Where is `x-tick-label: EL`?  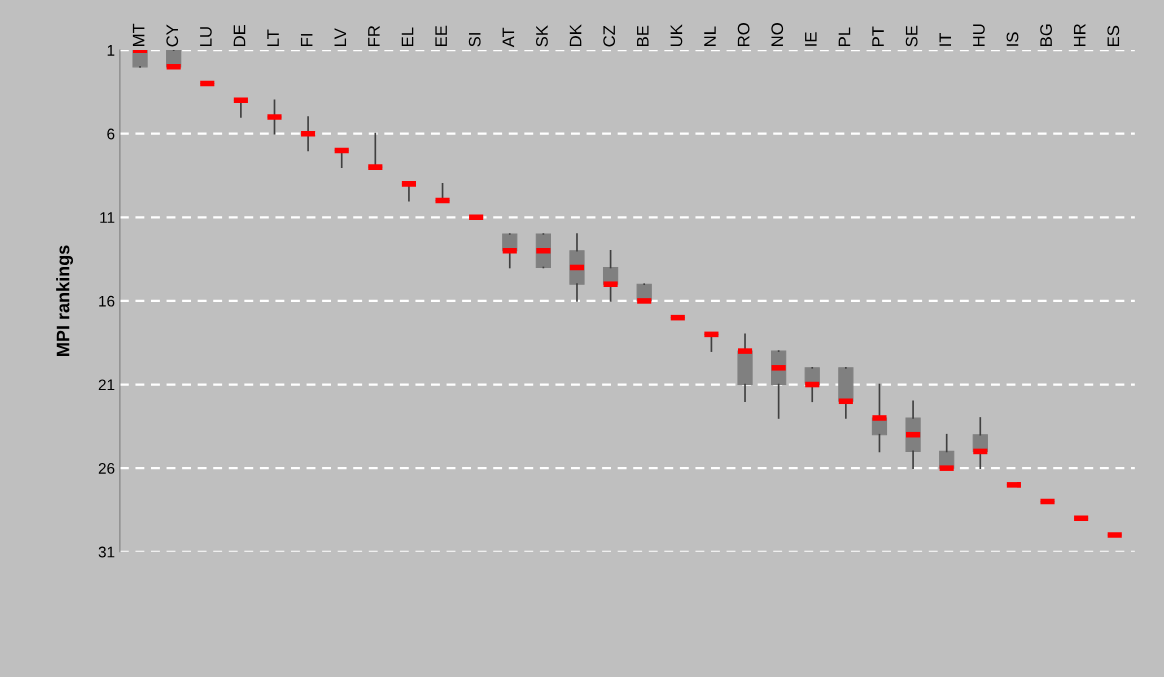 x-tick-label: EL is located at coordinates (407, 36).